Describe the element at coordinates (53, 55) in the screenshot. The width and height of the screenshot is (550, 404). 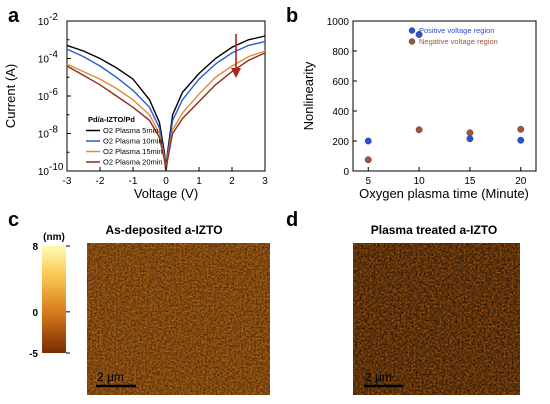
I see `iv-y-tick-exponent: -4` at that location.